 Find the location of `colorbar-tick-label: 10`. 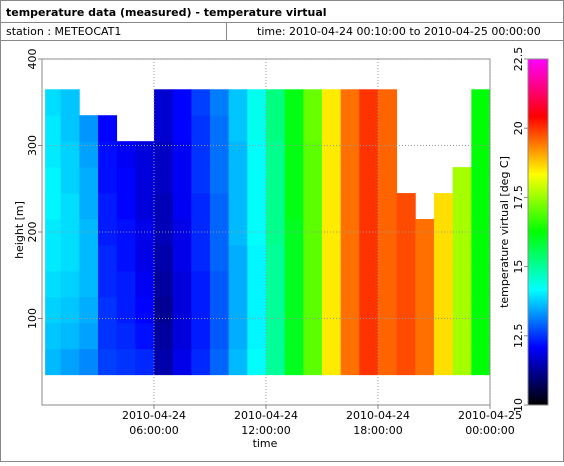

colorbar-tick-label: 10 is located at coordinates (518, 405).